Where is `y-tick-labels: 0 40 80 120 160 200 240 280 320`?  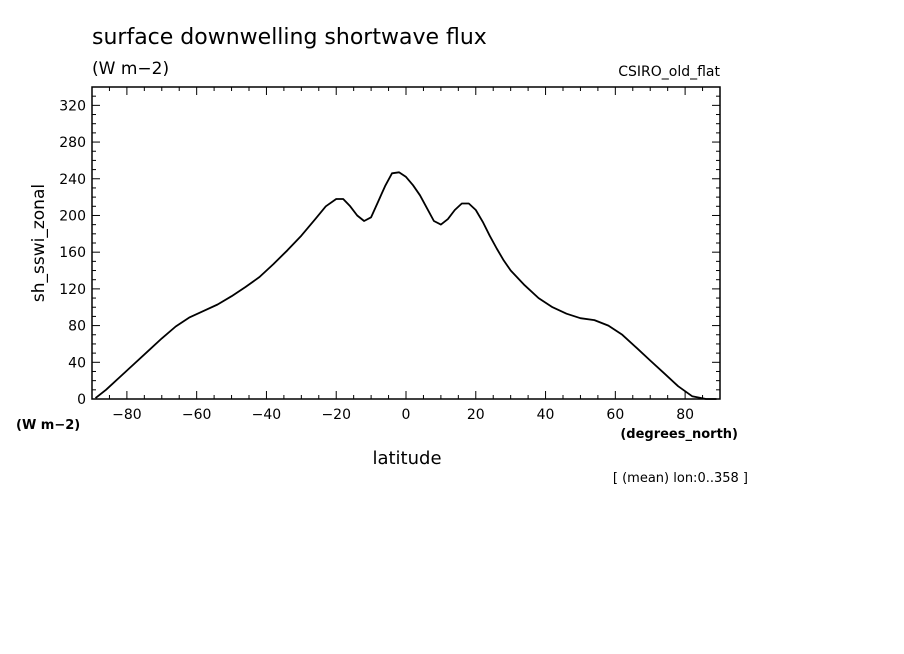
y-tick-labels: 0 40 80 120 160 200 240 280 320 is located at coordinates (72, 253).